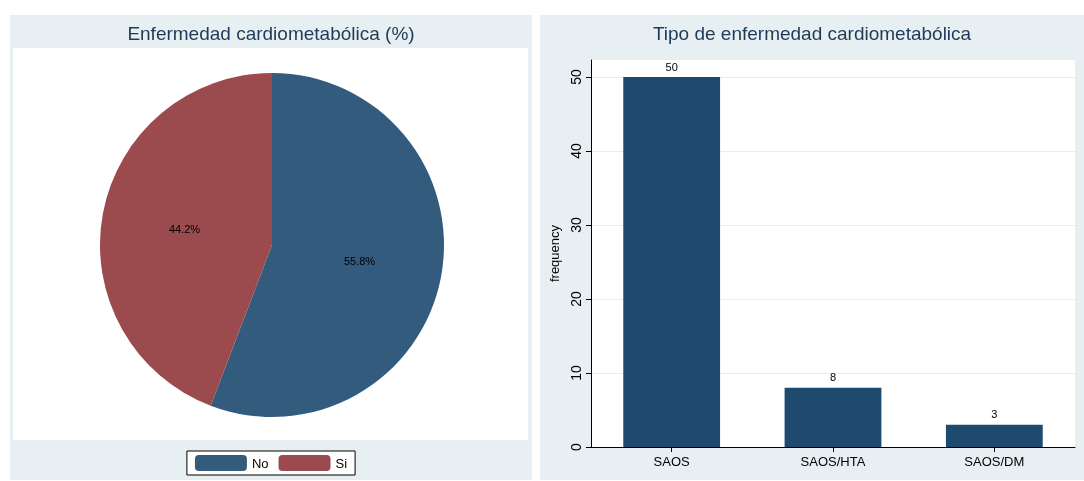 Image resolution: width=1084 pixels, height=481 pixels. Describe the element at coordinates (833, 461) in the screenshot. I see `x-tick-label: SAOS/HTA` at that location.